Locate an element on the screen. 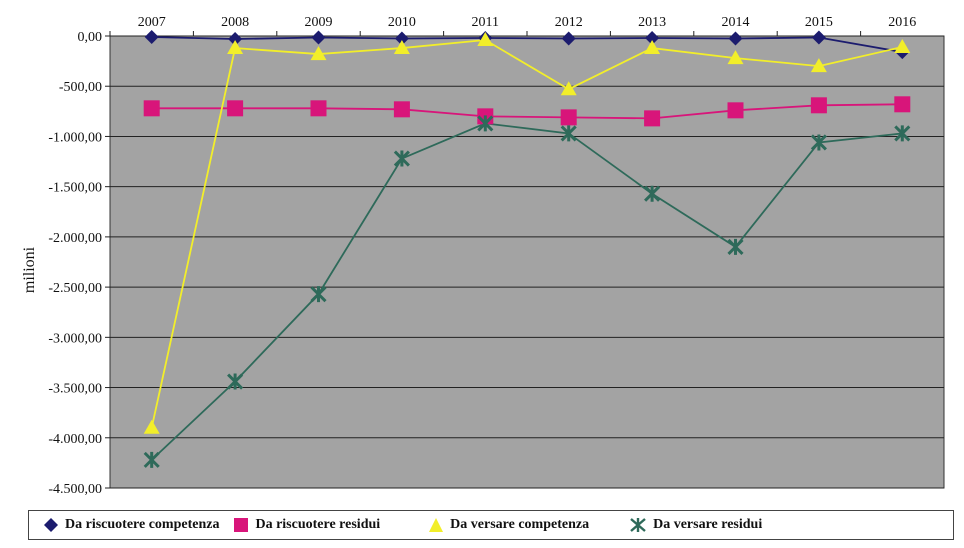 Image resolution: width=964 pixels, height=548 pixels. x-tick-label: 2013 is located at coordinates (652, 22).